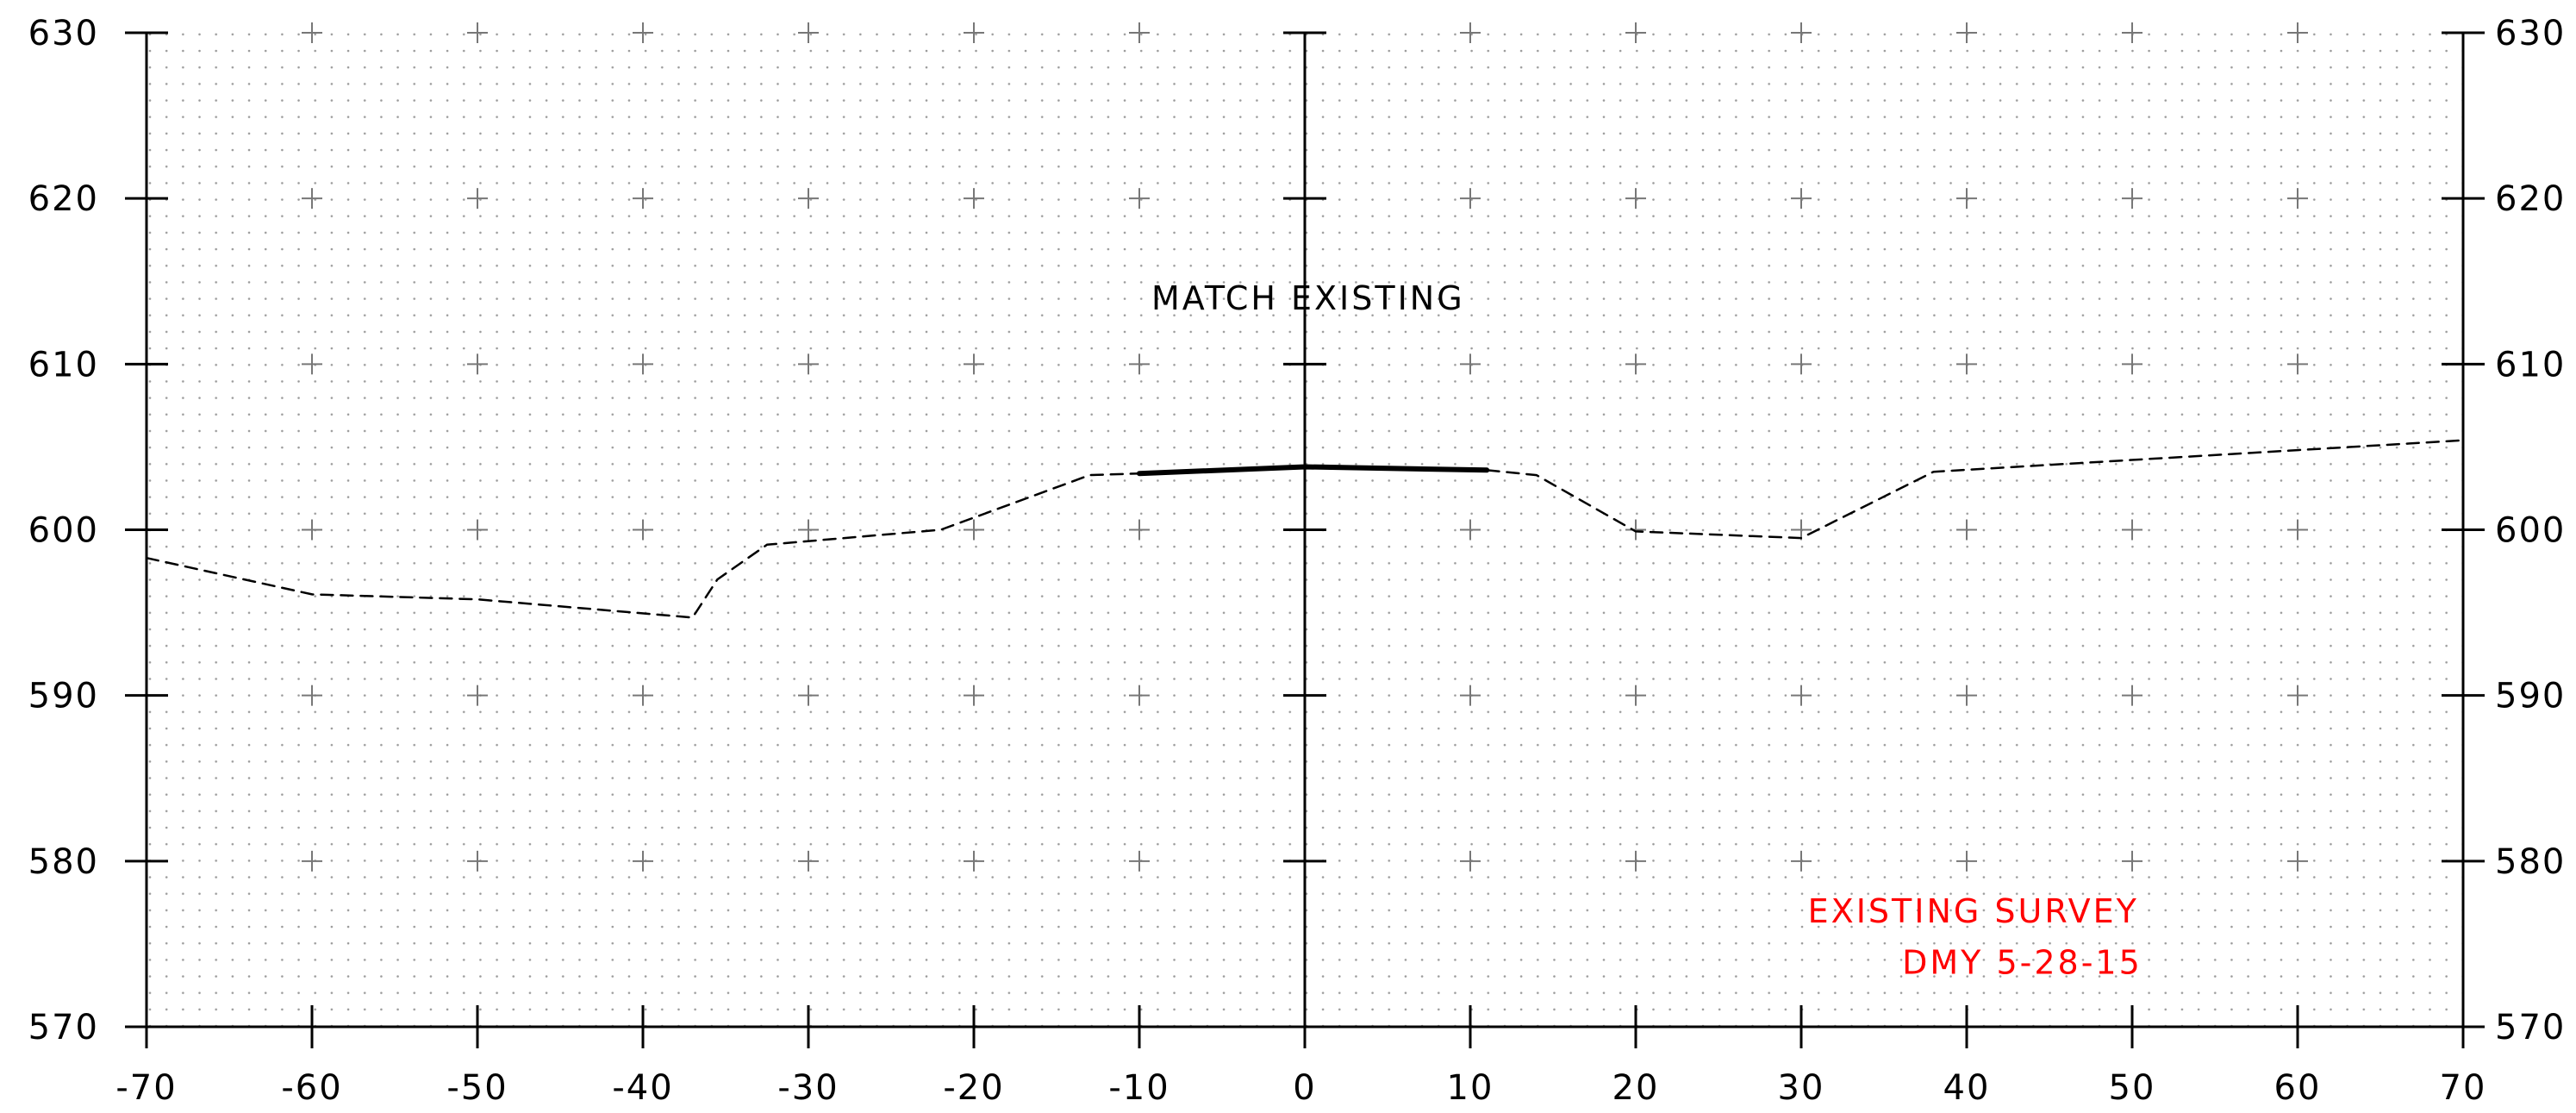 The height and width of the screenshot is (1113, 2576). What do you see at coordinates (63, 1027) in the screenshot?
I see `y-tick-label-left: 570` at bounding box center [63, 1027].